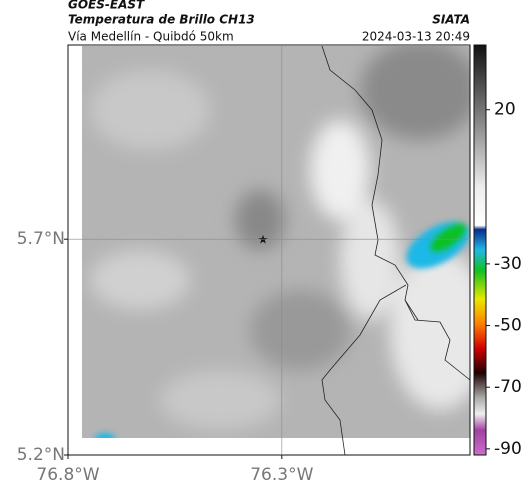  Describe the element at coordinates (505, 110) in the screenshot. I see `colorbar-tick-label: 20` at that location.